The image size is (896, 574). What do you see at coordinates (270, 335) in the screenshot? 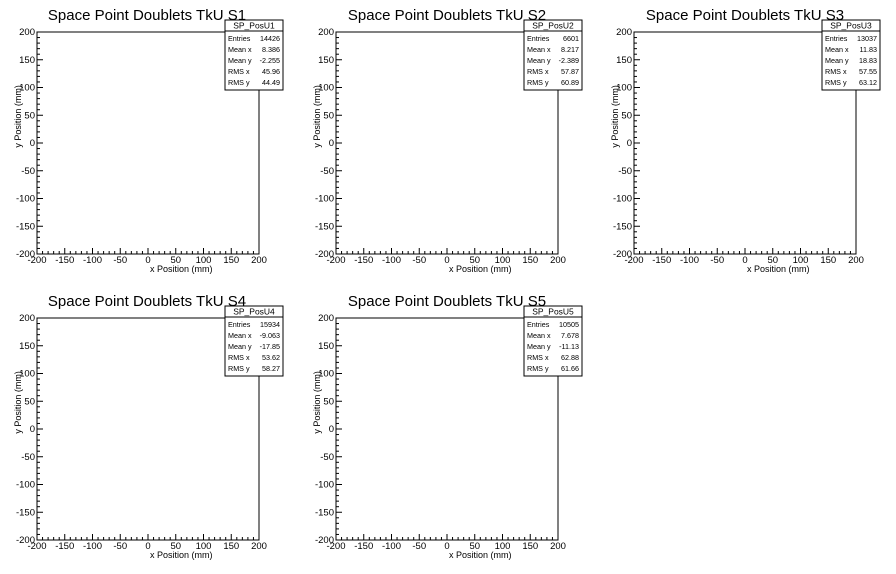
I see `stats-value: -9.063` at bounding box center [270, 335].